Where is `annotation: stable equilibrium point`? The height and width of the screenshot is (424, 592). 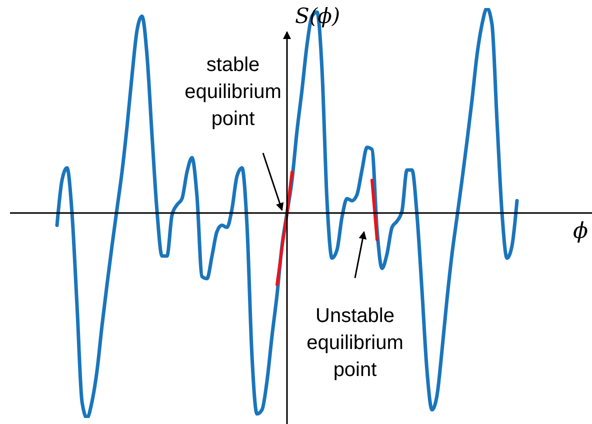 annotation: stable equilibrium point is located at coordinates (233, 92).